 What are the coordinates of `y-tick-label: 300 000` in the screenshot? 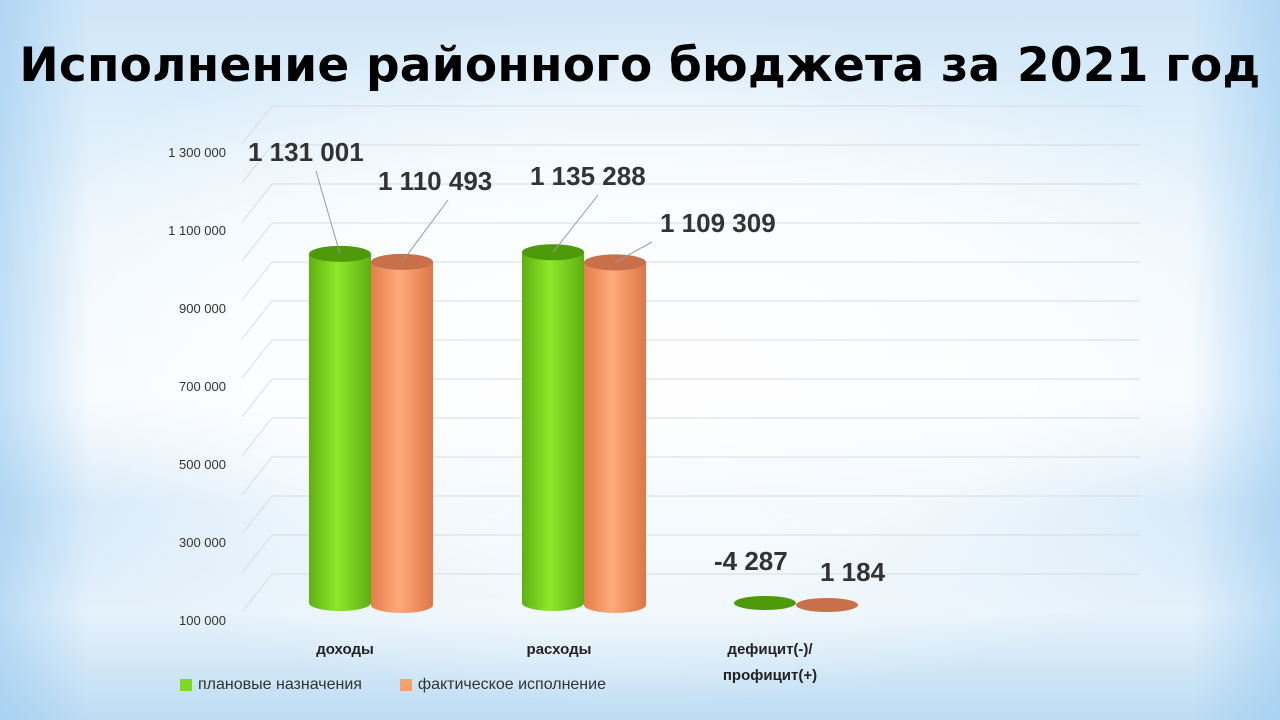 It's located at (202, 542).